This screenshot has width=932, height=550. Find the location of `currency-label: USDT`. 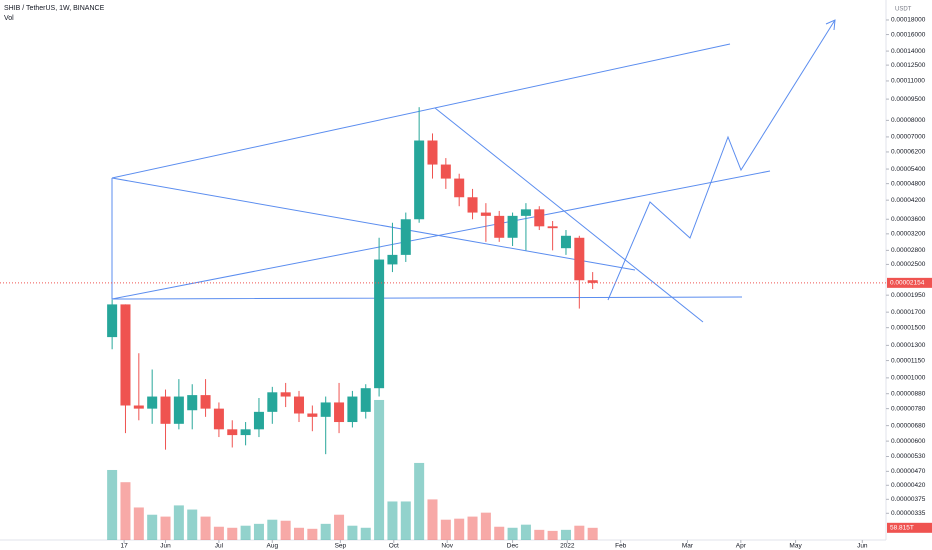

currency-label: USDT is located at coordinates (903, 10).